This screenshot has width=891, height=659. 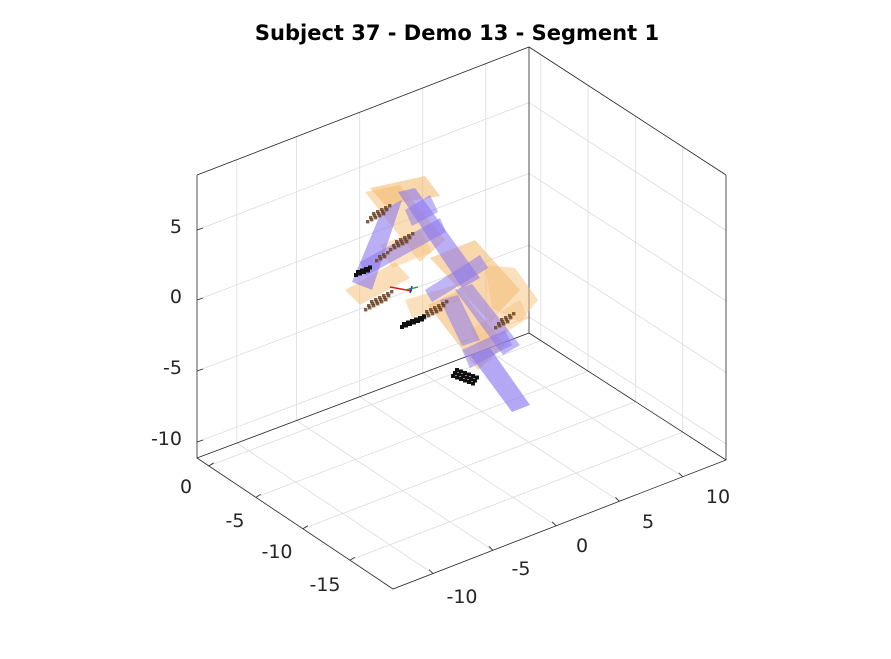 What do you see at coordinates (186, 487) in the screenshot?
I see `y-tick-label: 0` at bounding box center [186, 487].